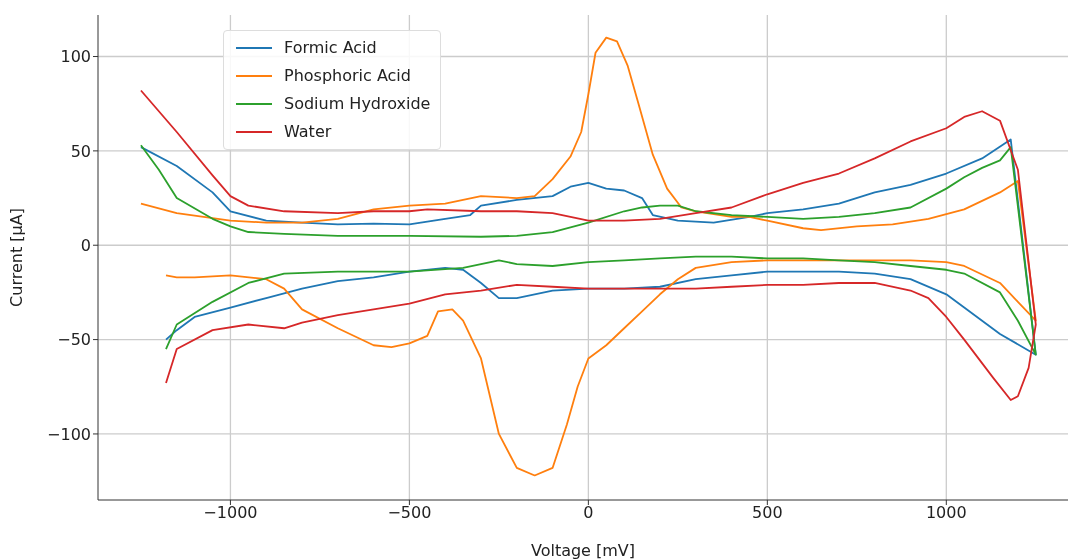 Image resolution: width=1076 pixels, height=560 pixels. I want to click on y-tick-label: 0, so click(85, 245).